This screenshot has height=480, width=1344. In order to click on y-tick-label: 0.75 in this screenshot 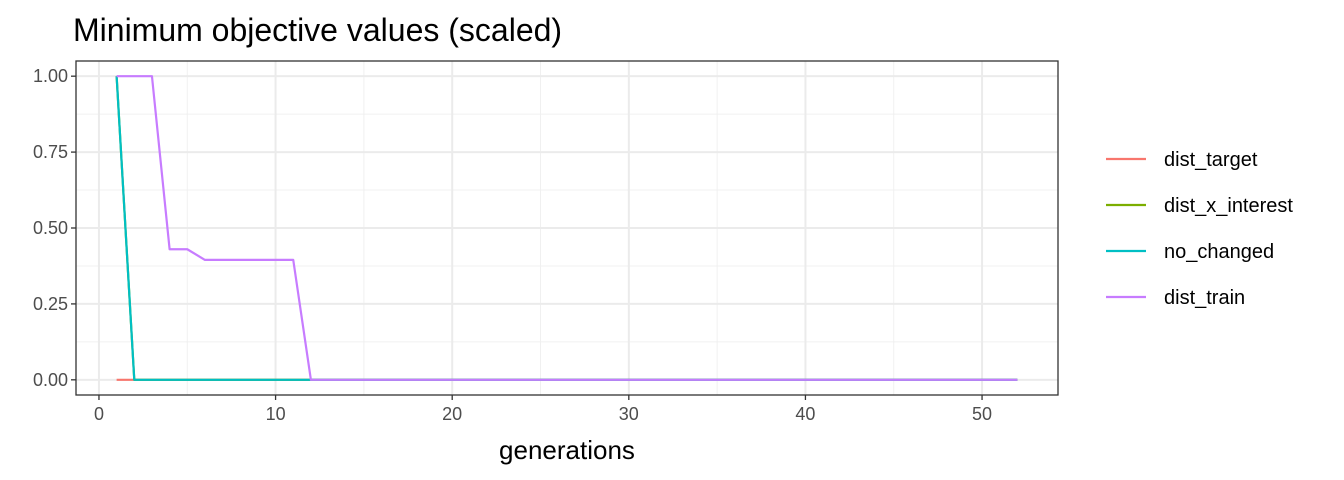, I will do `click(50, 152)`.